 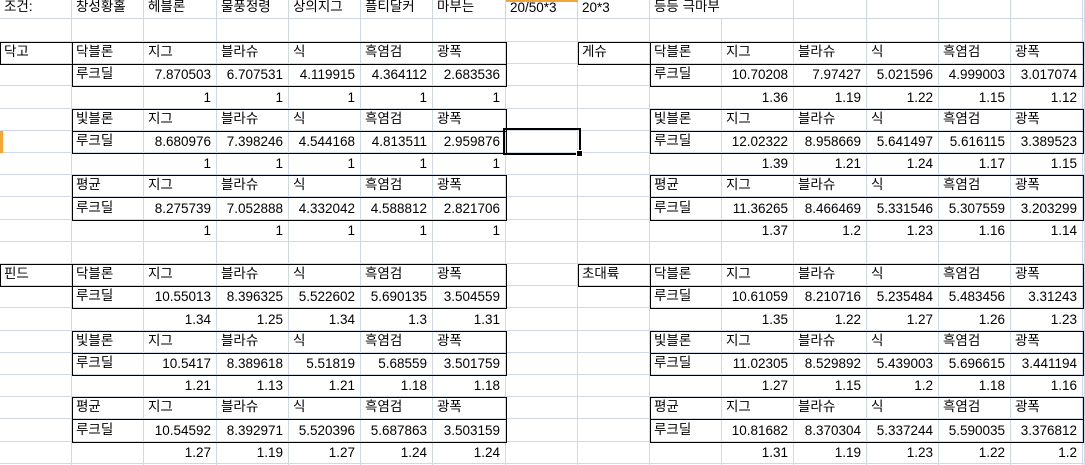 What do you see at coordinates (36, 53) in the screenshot?
I see `group-label-cell: 닥고` at bounding box center [36, 53].